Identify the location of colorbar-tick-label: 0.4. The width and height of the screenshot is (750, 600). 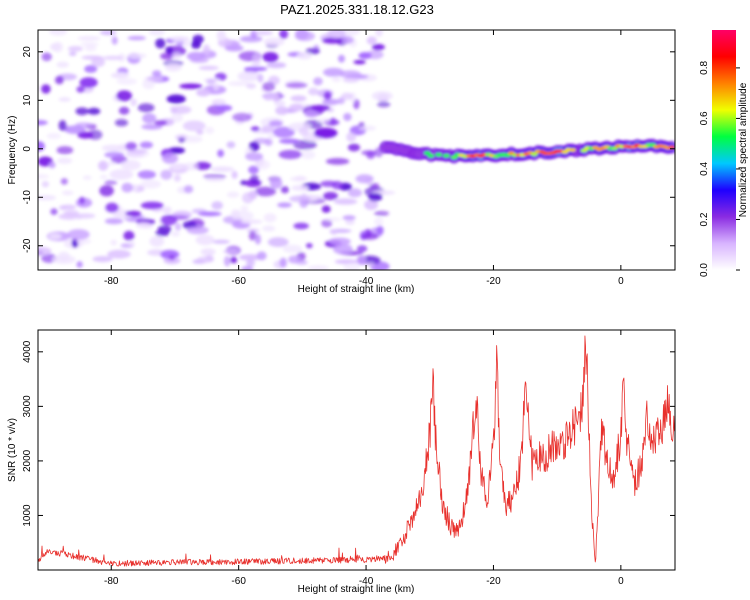
(704, 169).